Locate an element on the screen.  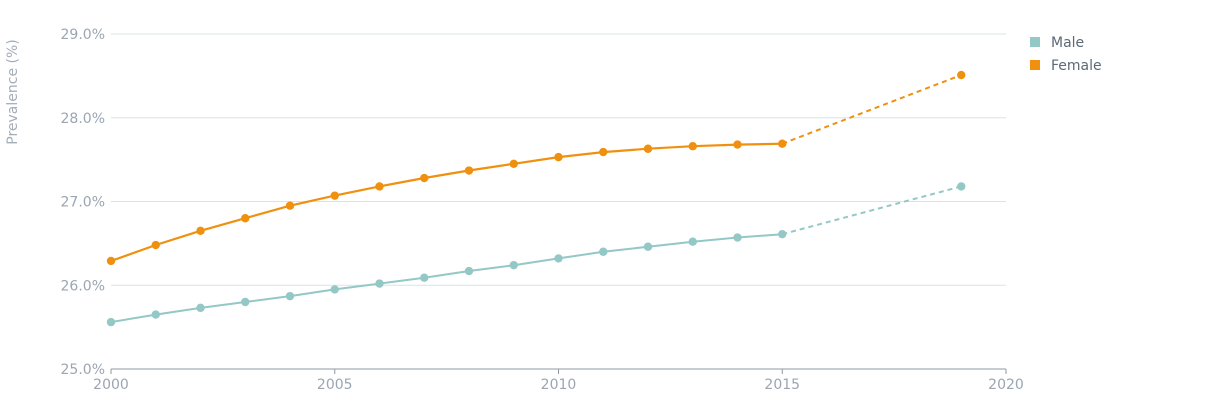
legend: Male Female is located at coordinates (1066, 54).